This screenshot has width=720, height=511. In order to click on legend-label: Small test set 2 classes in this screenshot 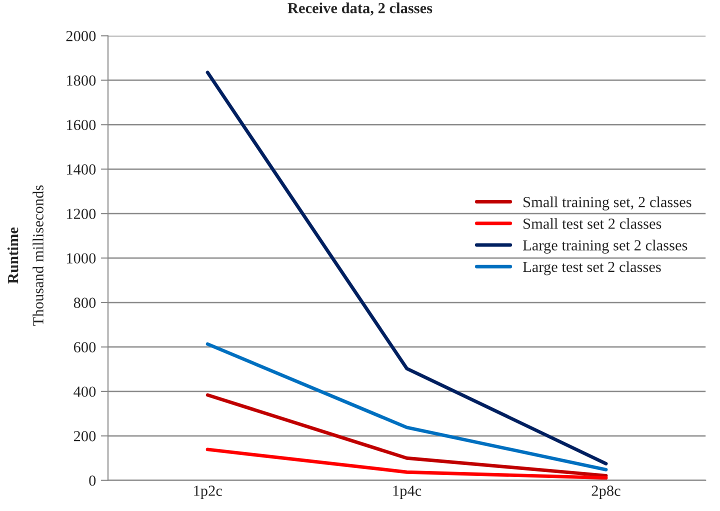, I will do `click(593, 223)`.